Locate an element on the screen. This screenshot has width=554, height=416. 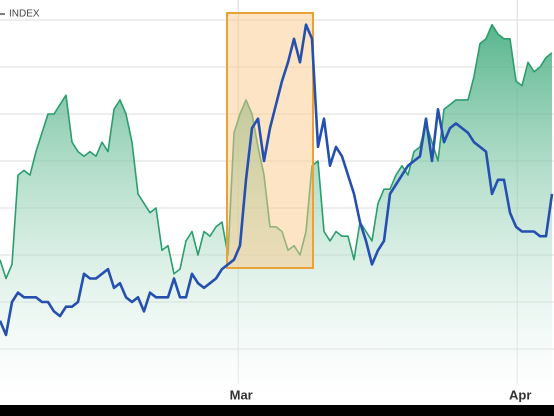
highlight-box is located at coordinates (270, 140).